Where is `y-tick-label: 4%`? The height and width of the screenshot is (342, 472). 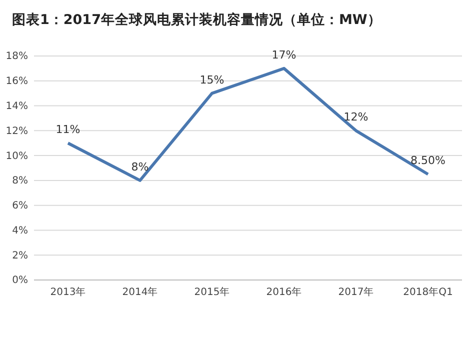 y-tick-label: 4% is located at coordinates (20, 230).